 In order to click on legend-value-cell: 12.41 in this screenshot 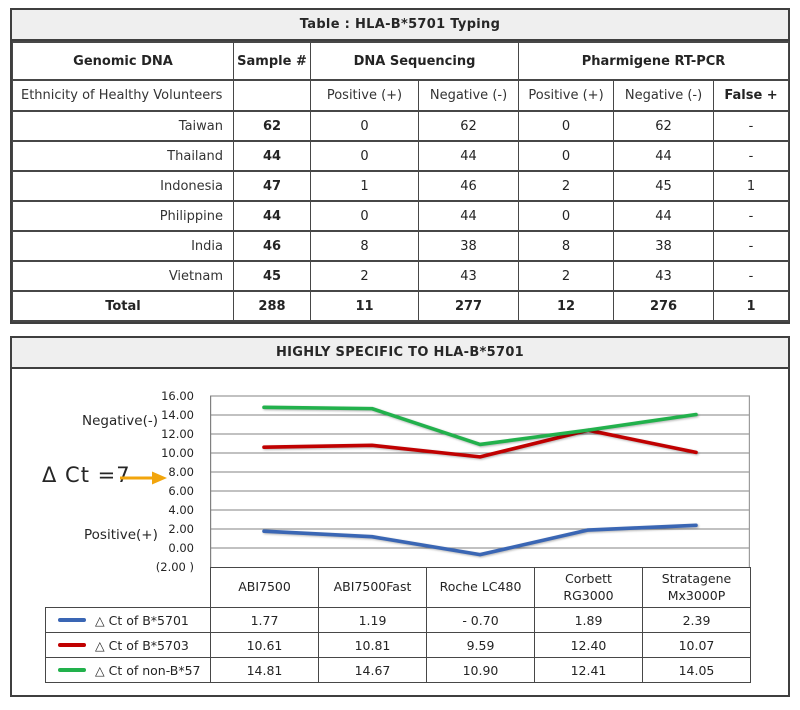, I will do `click(588, 670)`.